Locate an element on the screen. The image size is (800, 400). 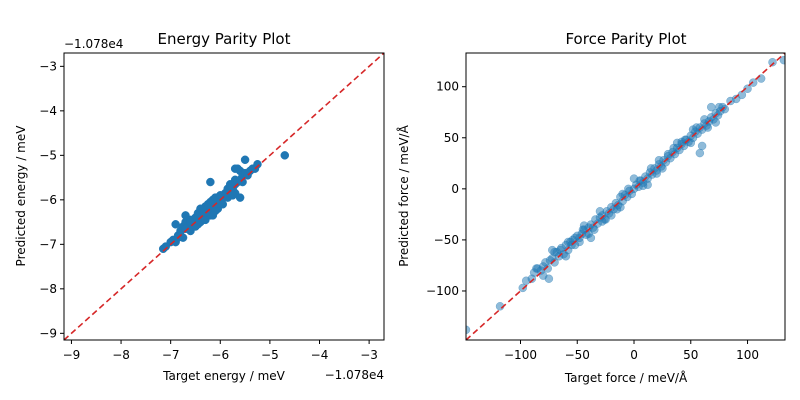
energy-x-tick-label: −9 is located at coordinates (72, 355).